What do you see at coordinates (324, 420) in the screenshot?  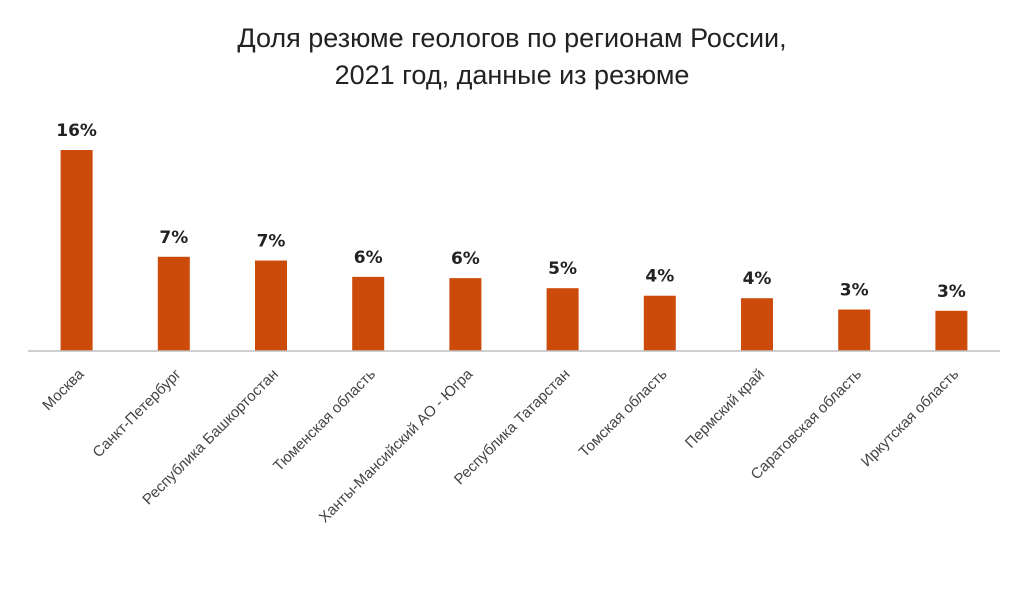 I see `category-label-4: Тюменская область` at bounding box center [324, 420].